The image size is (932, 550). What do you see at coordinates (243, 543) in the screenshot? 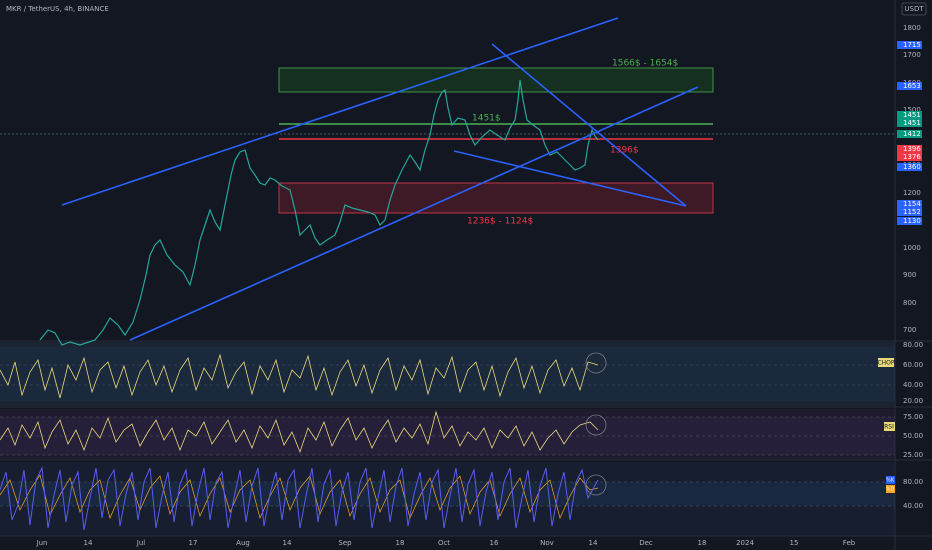
I see `time-axis-label: Aug` at bounding box center [243, 543].